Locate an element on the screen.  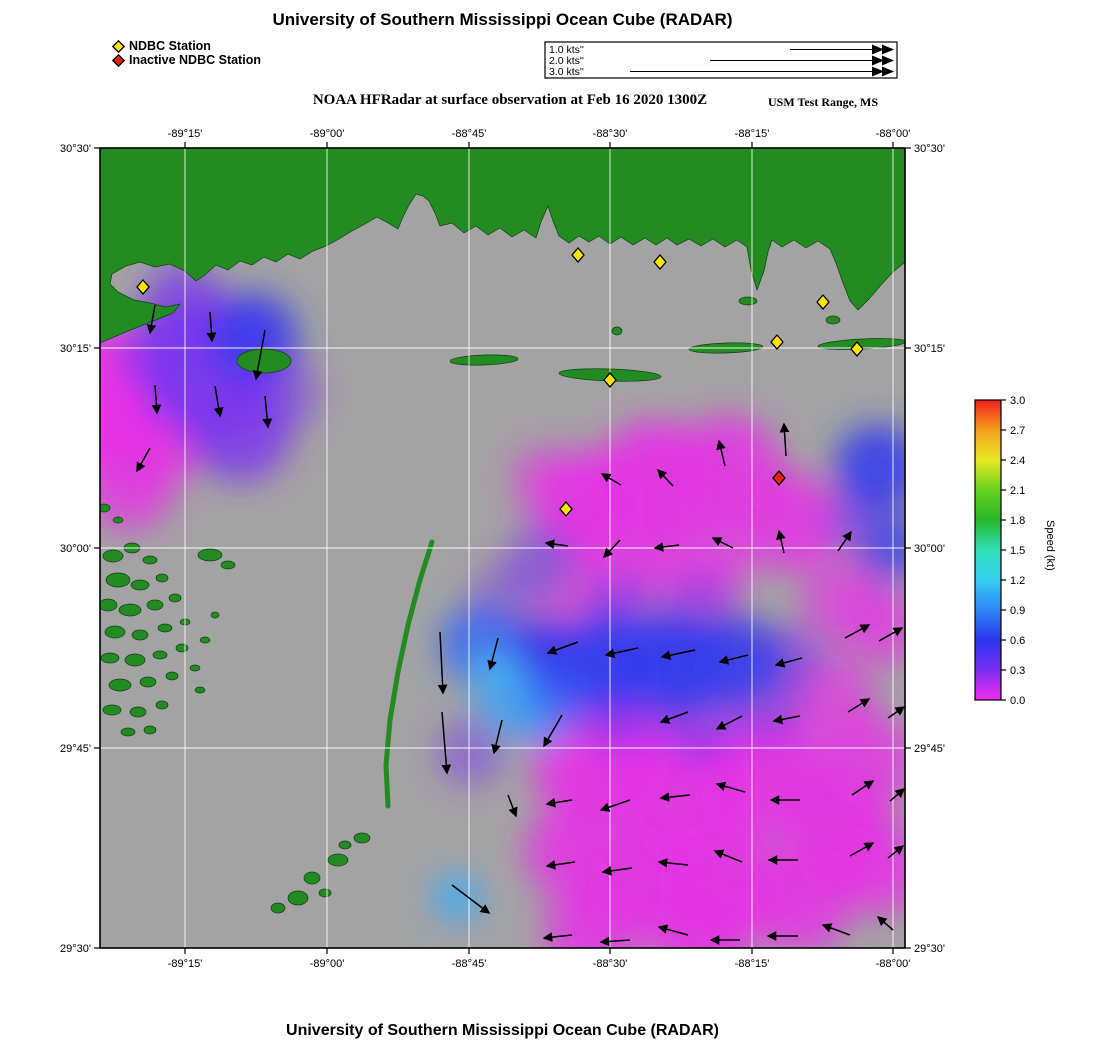
x-axis-tick-label: -89°00' is located at coordinates (327, 134).